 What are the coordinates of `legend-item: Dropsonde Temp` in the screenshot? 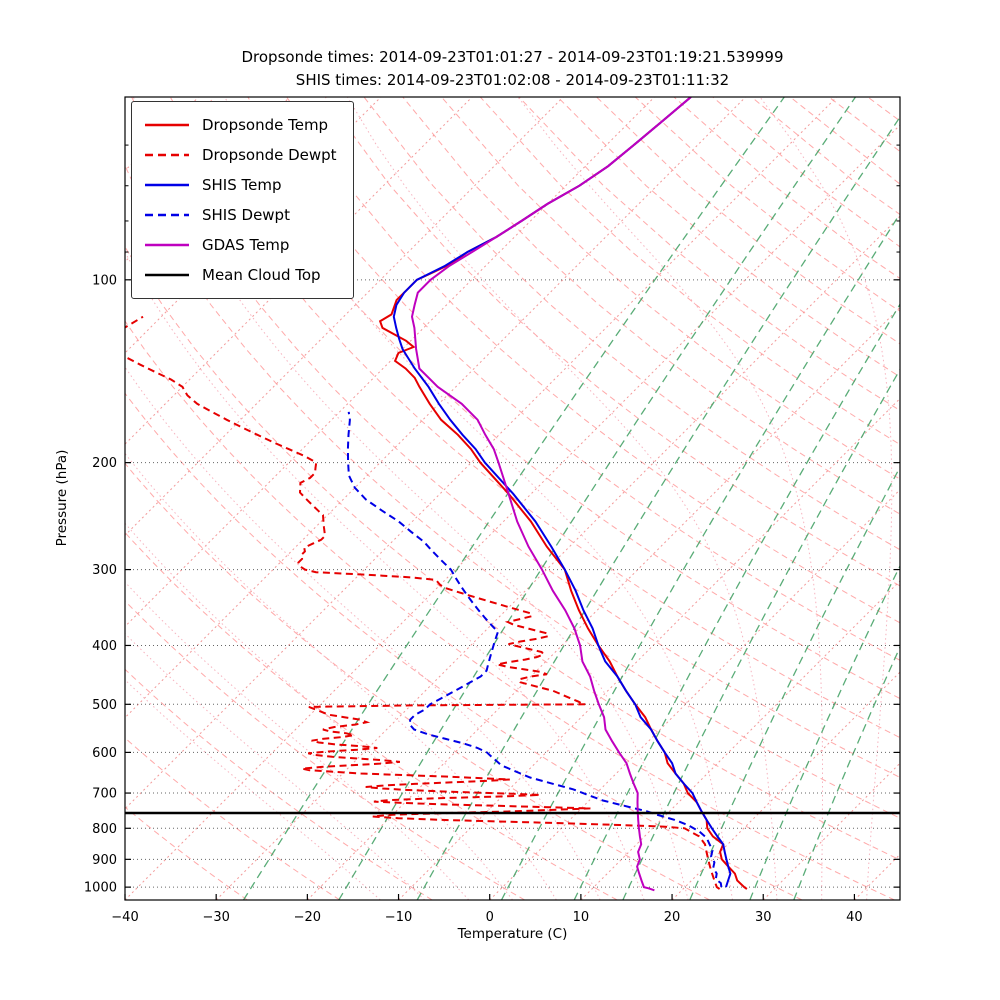 It's located at (240, 125).